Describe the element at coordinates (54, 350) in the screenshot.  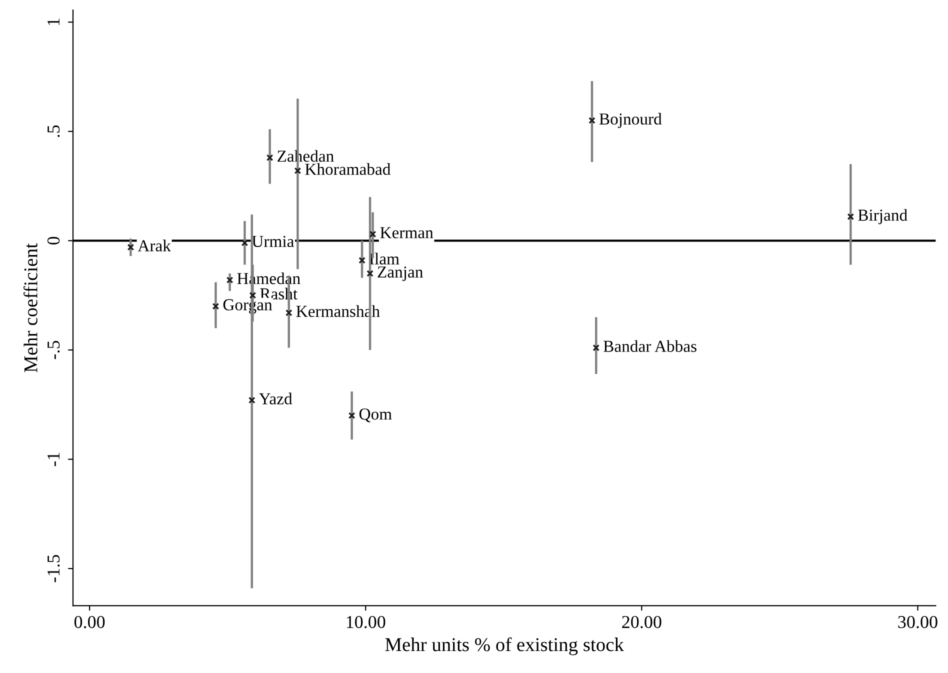
I see `y-tick-label: -.5` at that location.